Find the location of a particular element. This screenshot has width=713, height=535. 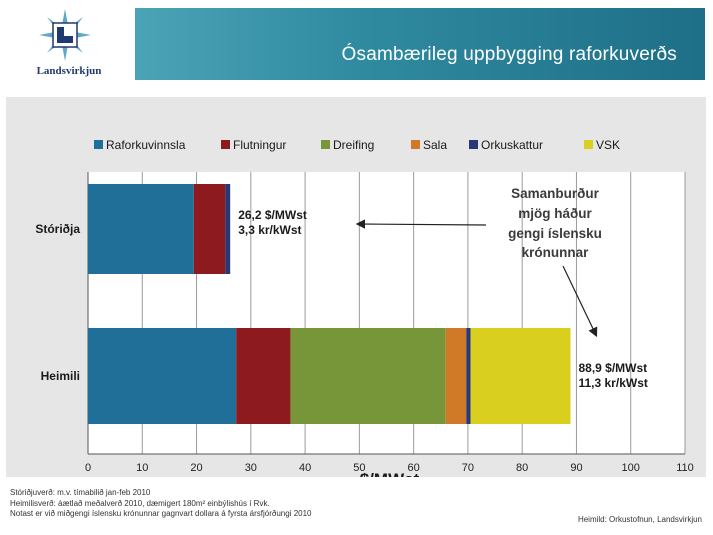

source-note: Heimild: Orkustofnun, Landsvirkjun is located at coordinates (639, 519).